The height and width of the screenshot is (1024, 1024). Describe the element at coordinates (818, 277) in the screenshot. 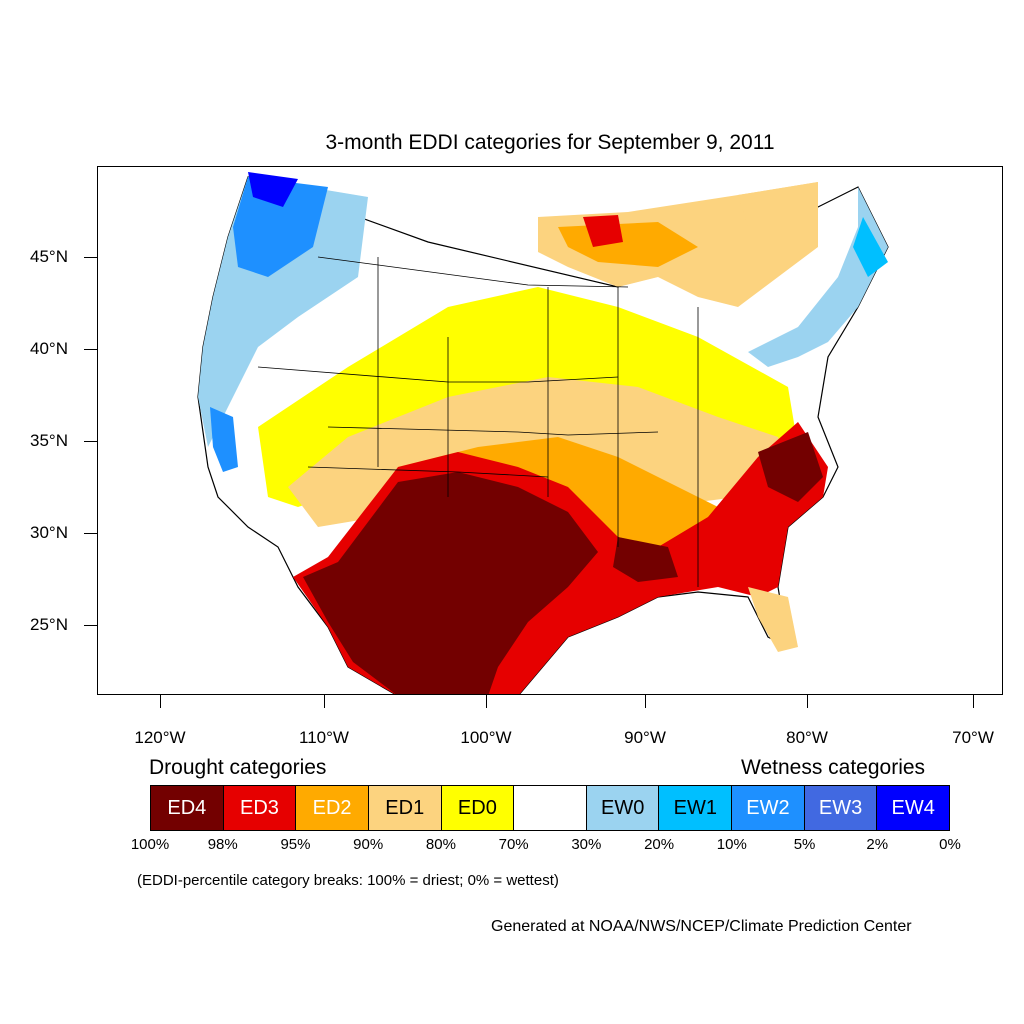

I see `northeast-ew0-region` at that location.